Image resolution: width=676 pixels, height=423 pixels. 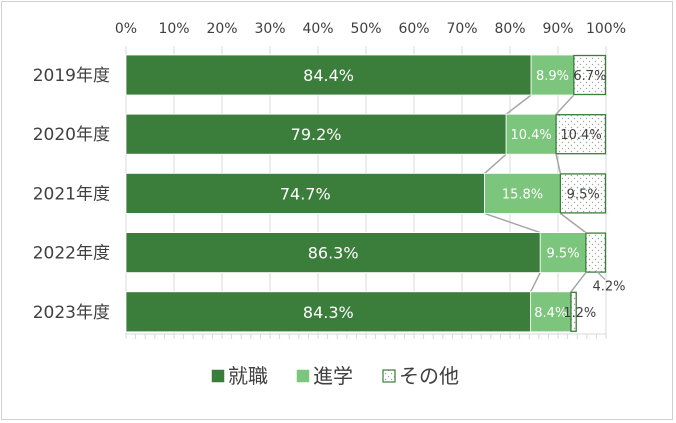 I want to click on x-tick-label: 10%, so click(x=173, y=29).